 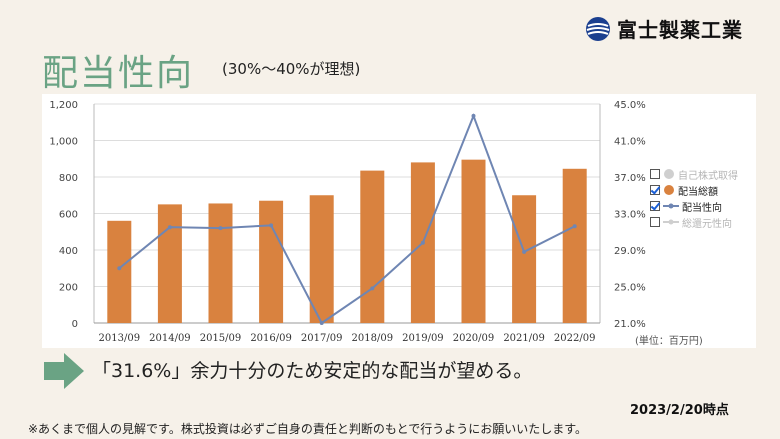 What do you see at coordinates (271, 338) in the screenshot?
I see `x-tick-label: 2016/09` at bounding box center [271, 338].